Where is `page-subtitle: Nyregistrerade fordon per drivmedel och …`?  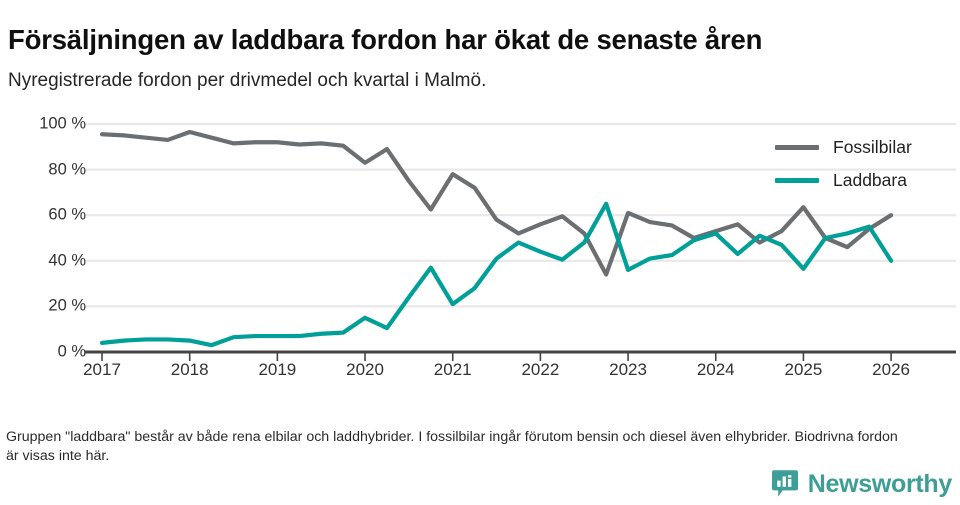 page-subtitle: Nyregistrerade fordon per drivmedel och … is located at coordinates (247, 80).